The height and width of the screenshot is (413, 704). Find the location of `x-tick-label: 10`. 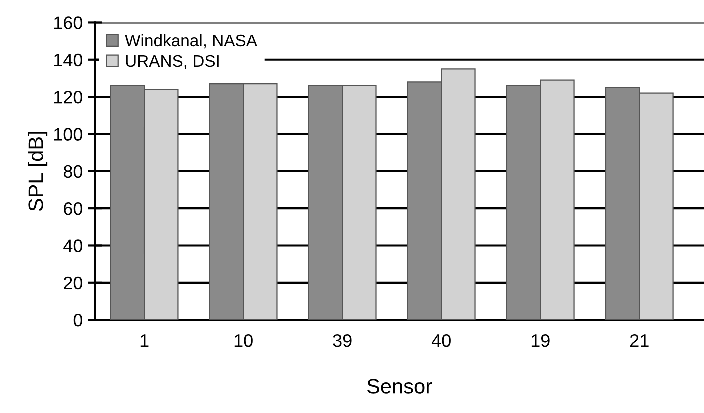

x-tick-label: 10 is located at coordinates (243, 341).